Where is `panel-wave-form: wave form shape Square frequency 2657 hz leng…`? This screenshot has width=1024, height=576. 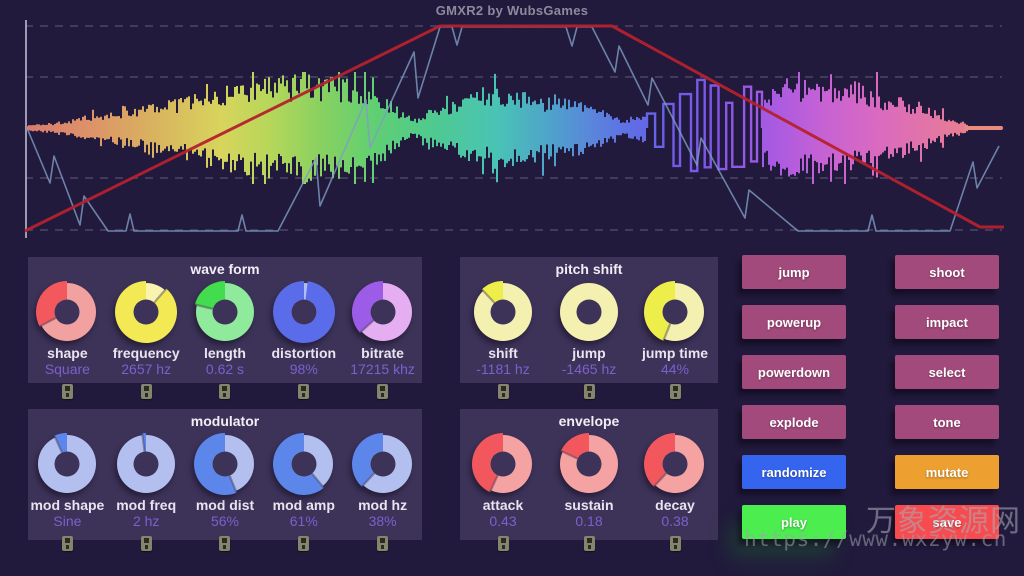
panel-wave-form: wave form shape Square frequency 2657 hz leng… is located at coordinates (225, 328).